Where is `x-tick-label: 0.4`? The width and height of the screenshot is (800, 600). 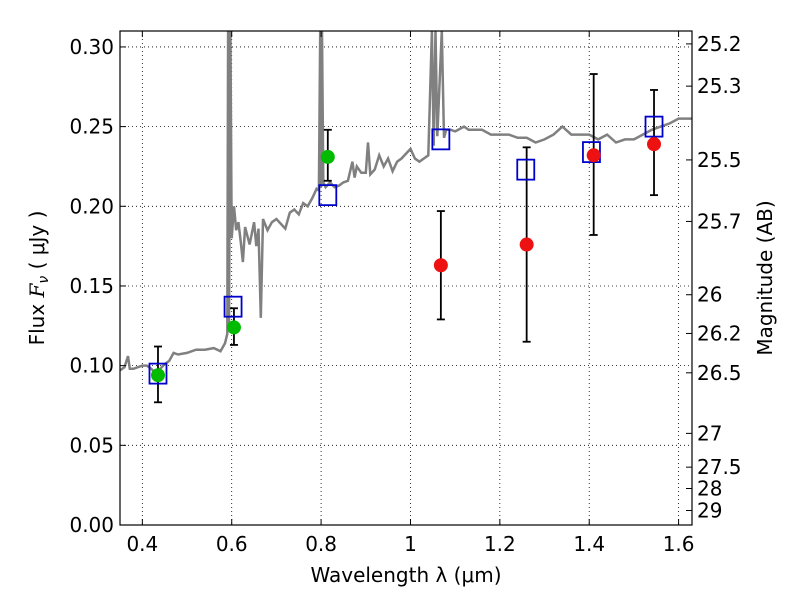 x-tick-label: 0.4 is located at coordinates (142, 544).